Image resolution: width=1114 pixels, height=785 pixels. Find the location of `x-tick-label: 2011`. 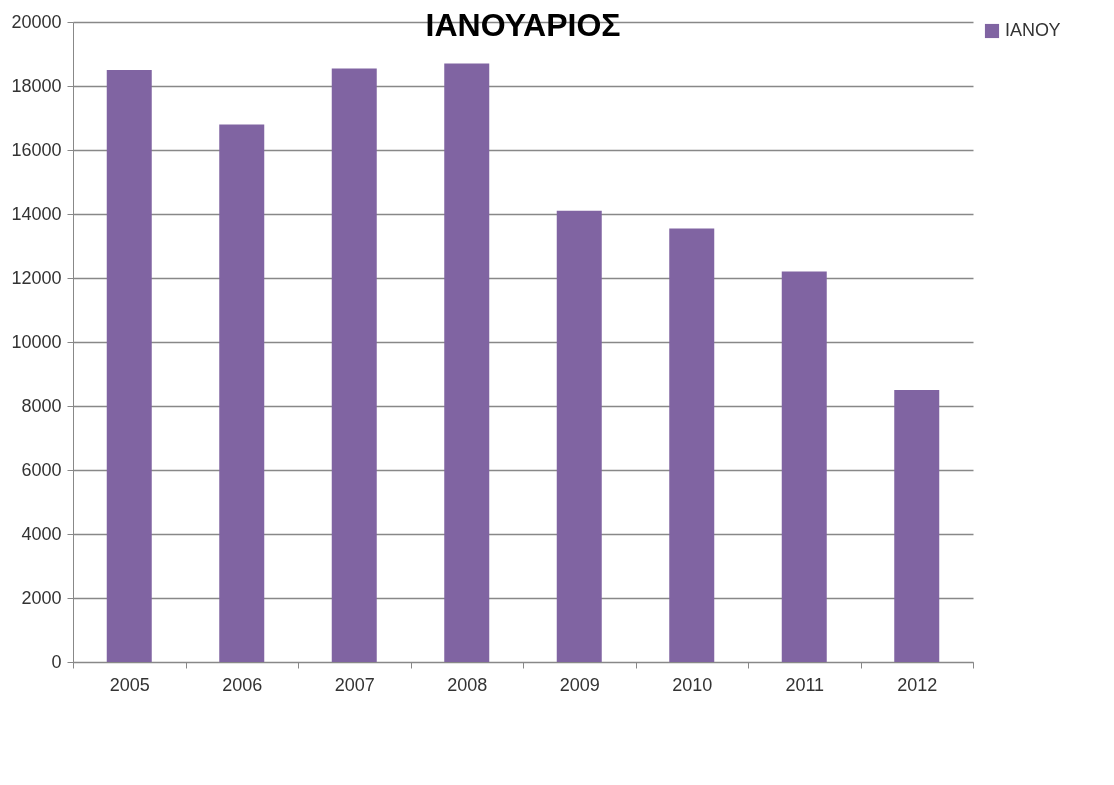

x-tick-label: 2011 is located at coordinates (805, 684).